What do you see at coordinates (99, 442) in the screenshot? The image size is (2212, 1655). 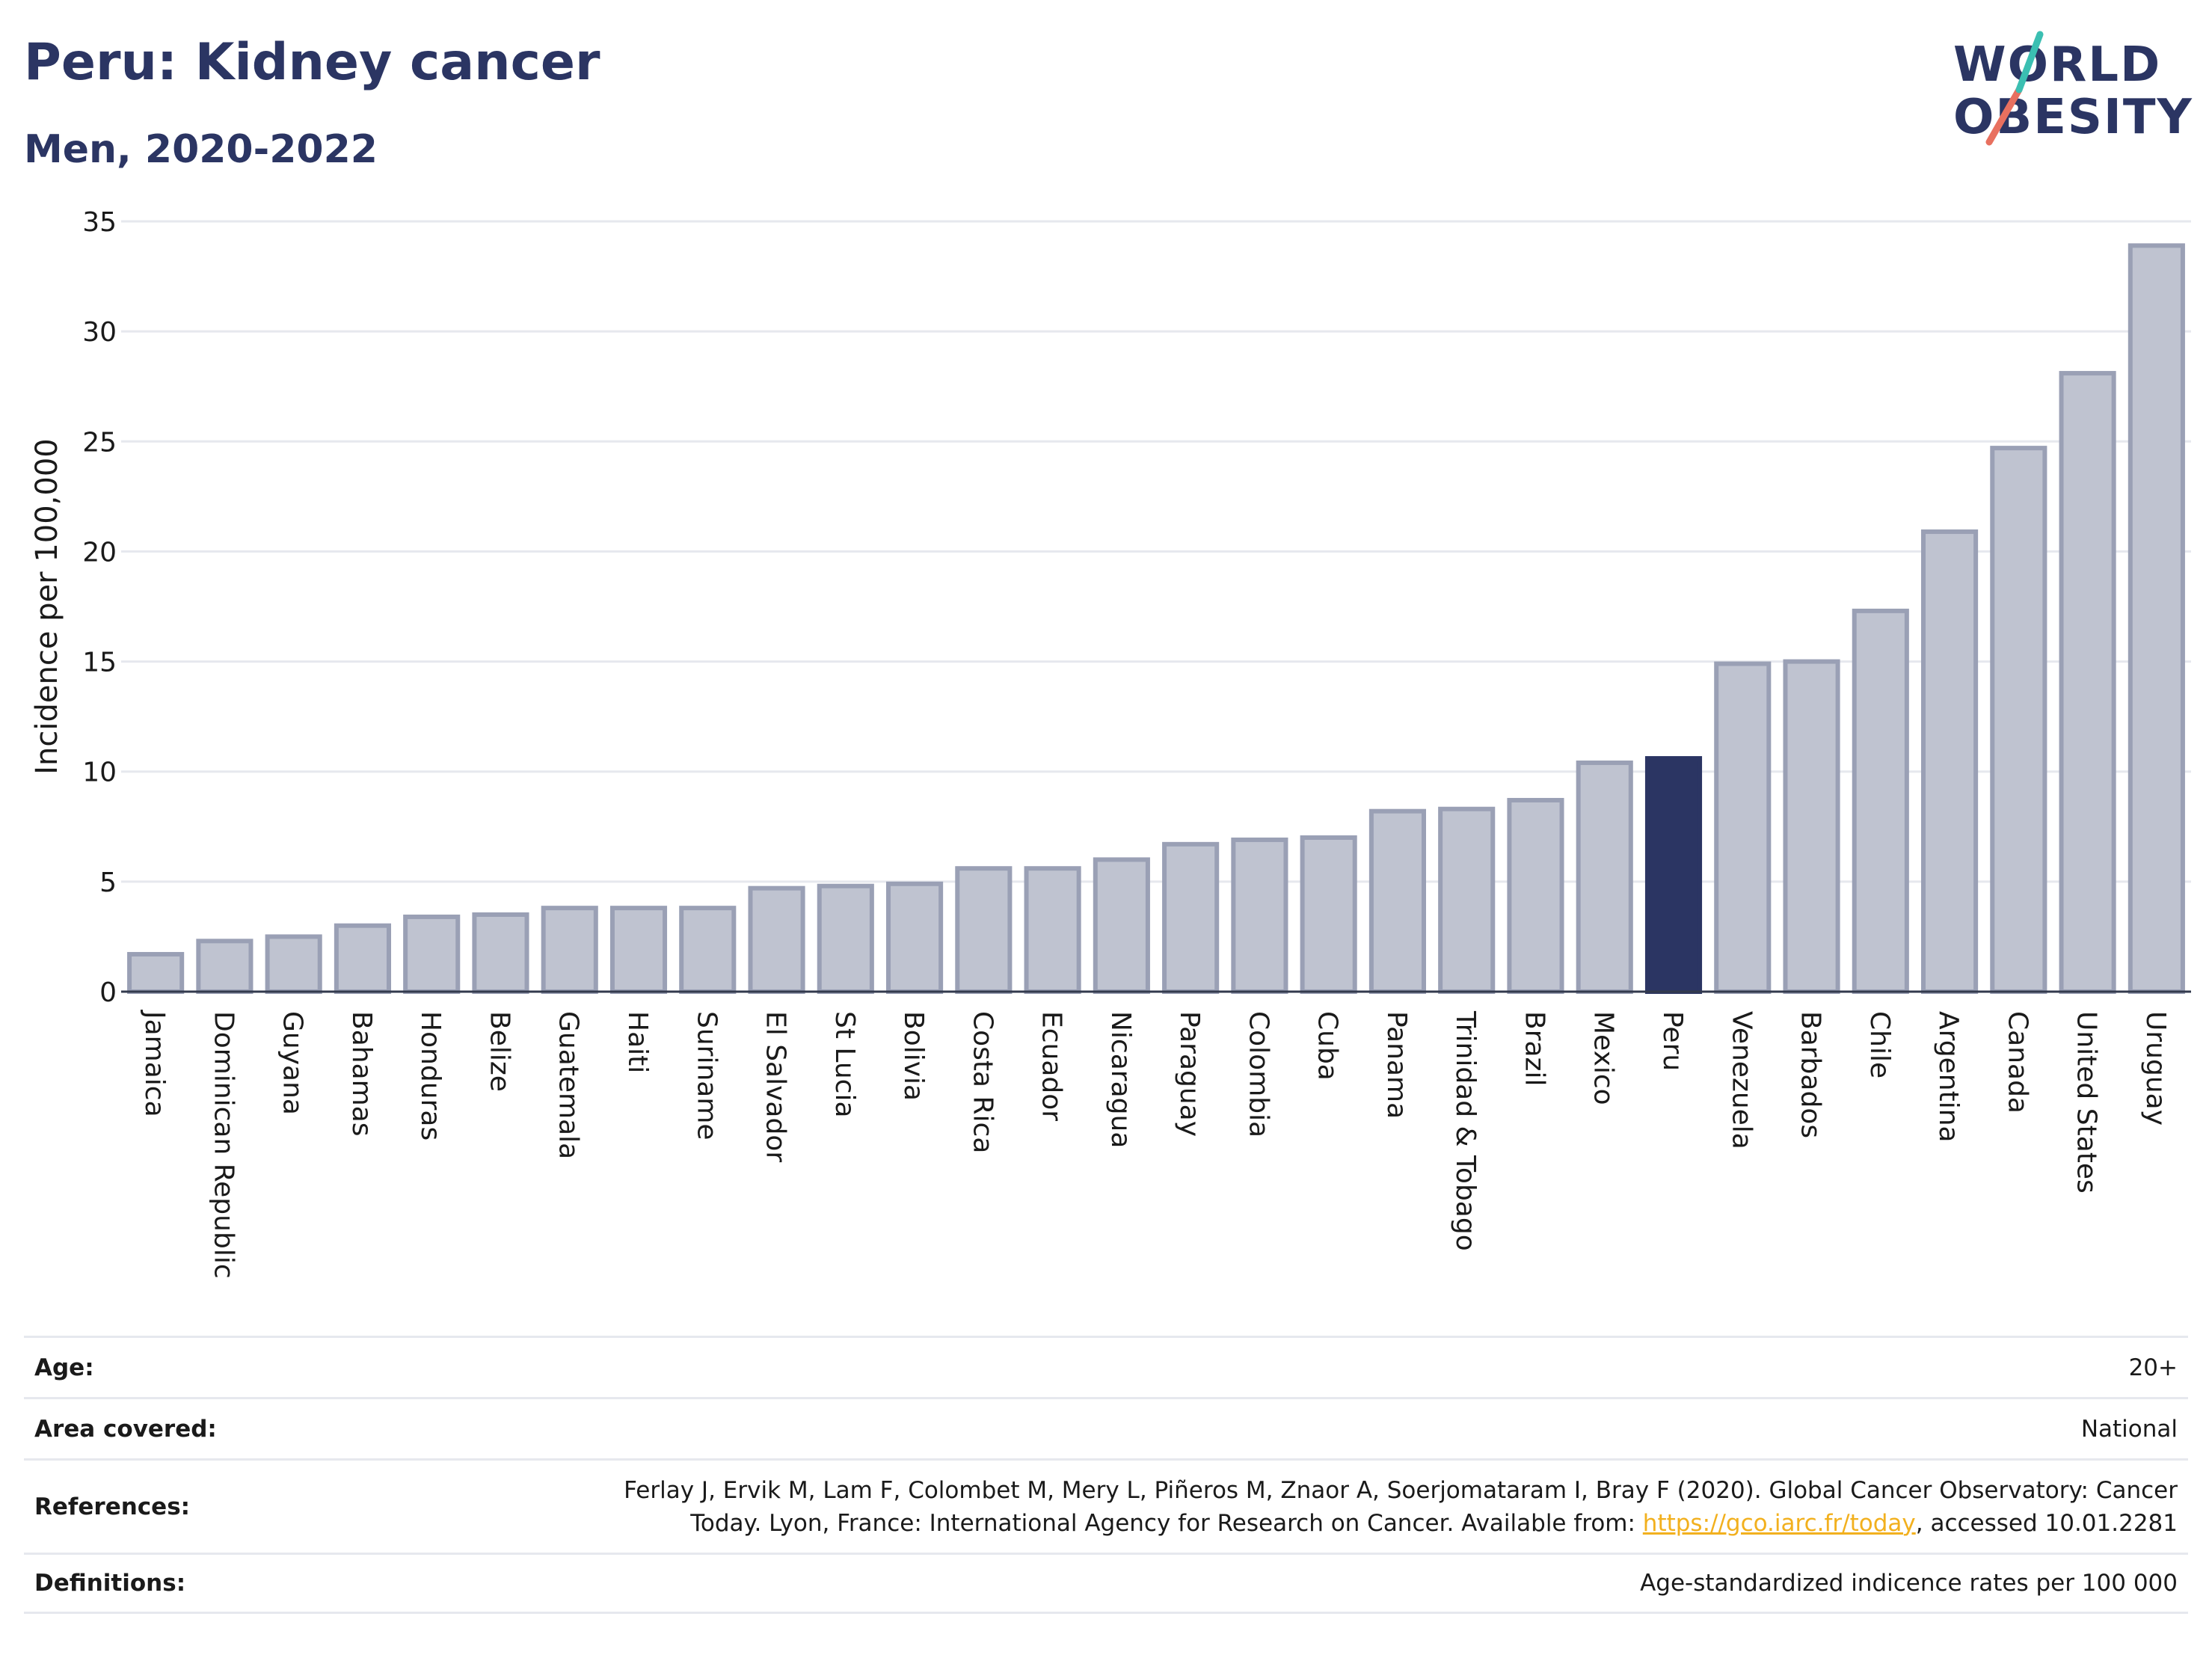 I see `y-tick-label: 25` at bounding box center [99, 442].